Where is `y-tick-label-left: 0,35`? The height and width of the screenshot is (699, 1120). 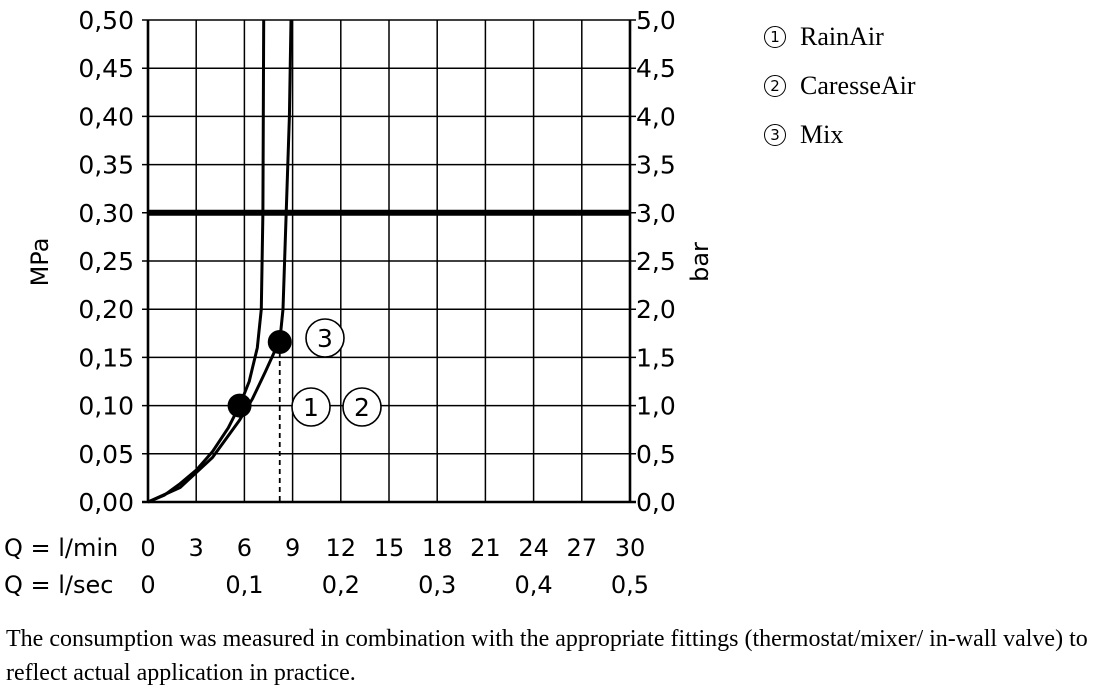
y-tick-label-left: 0,35 is located at coordinates (106, 165).